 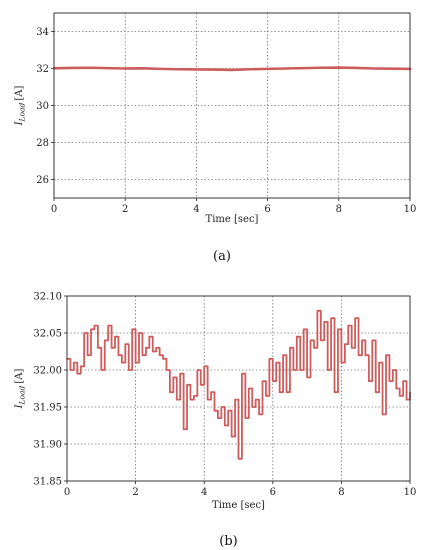 I want to click on y-tick-label: 28, so click(x=42, y=143).